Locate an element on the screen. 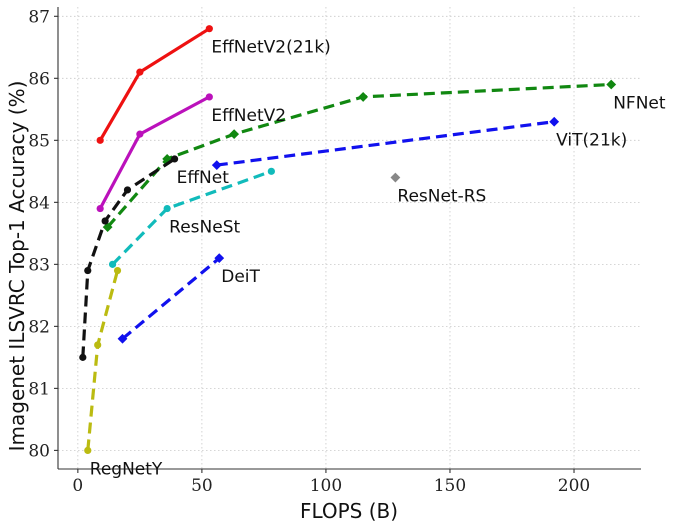 The width and height of the screenshot is (677, 529). series-label-effnetv2: EffNetV2 is located at coordinates (248, 116).